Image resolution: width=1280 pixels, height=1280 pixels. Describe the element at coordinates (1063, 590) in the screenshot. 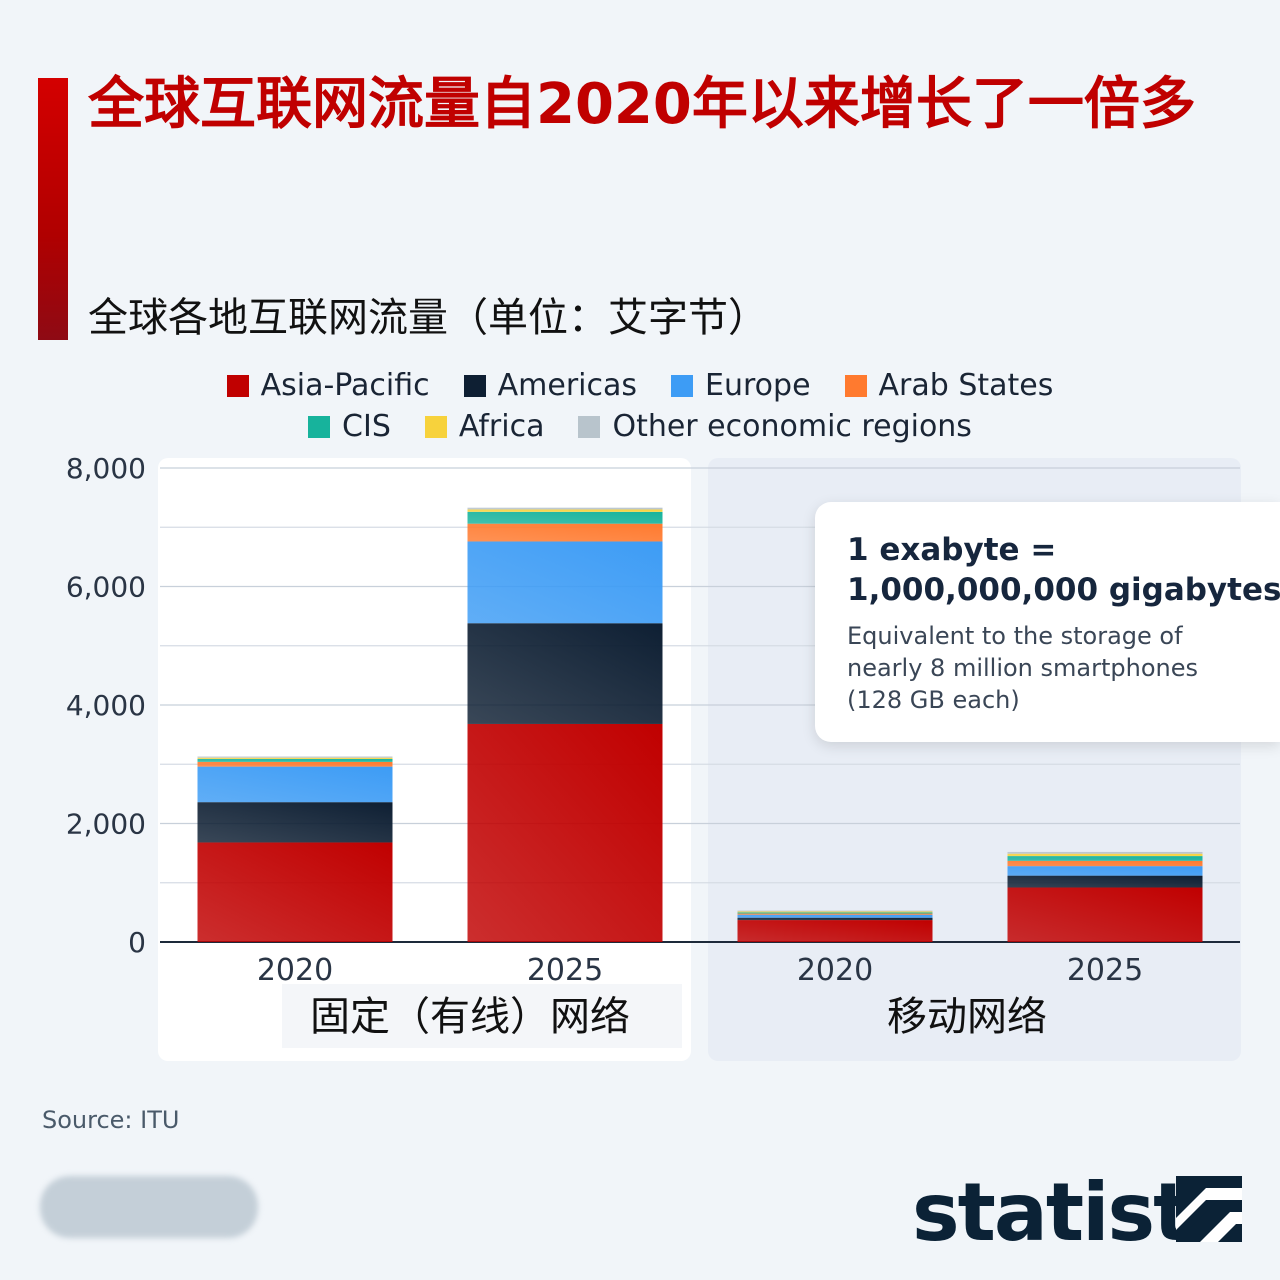

I see `callout-heading-line2: 1,000,000,000 gigabytes` at that location.